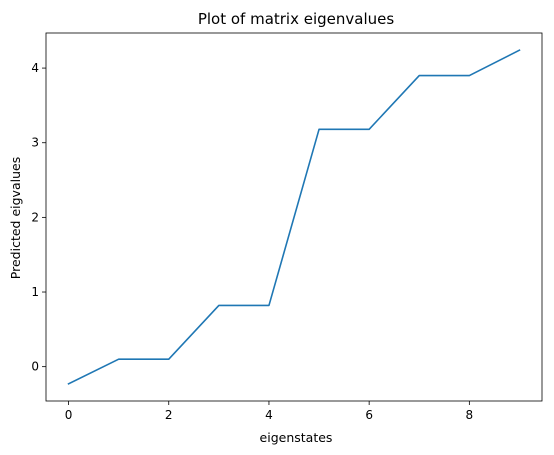  I want to click on y-tick-label: 0, so click(35, 367).